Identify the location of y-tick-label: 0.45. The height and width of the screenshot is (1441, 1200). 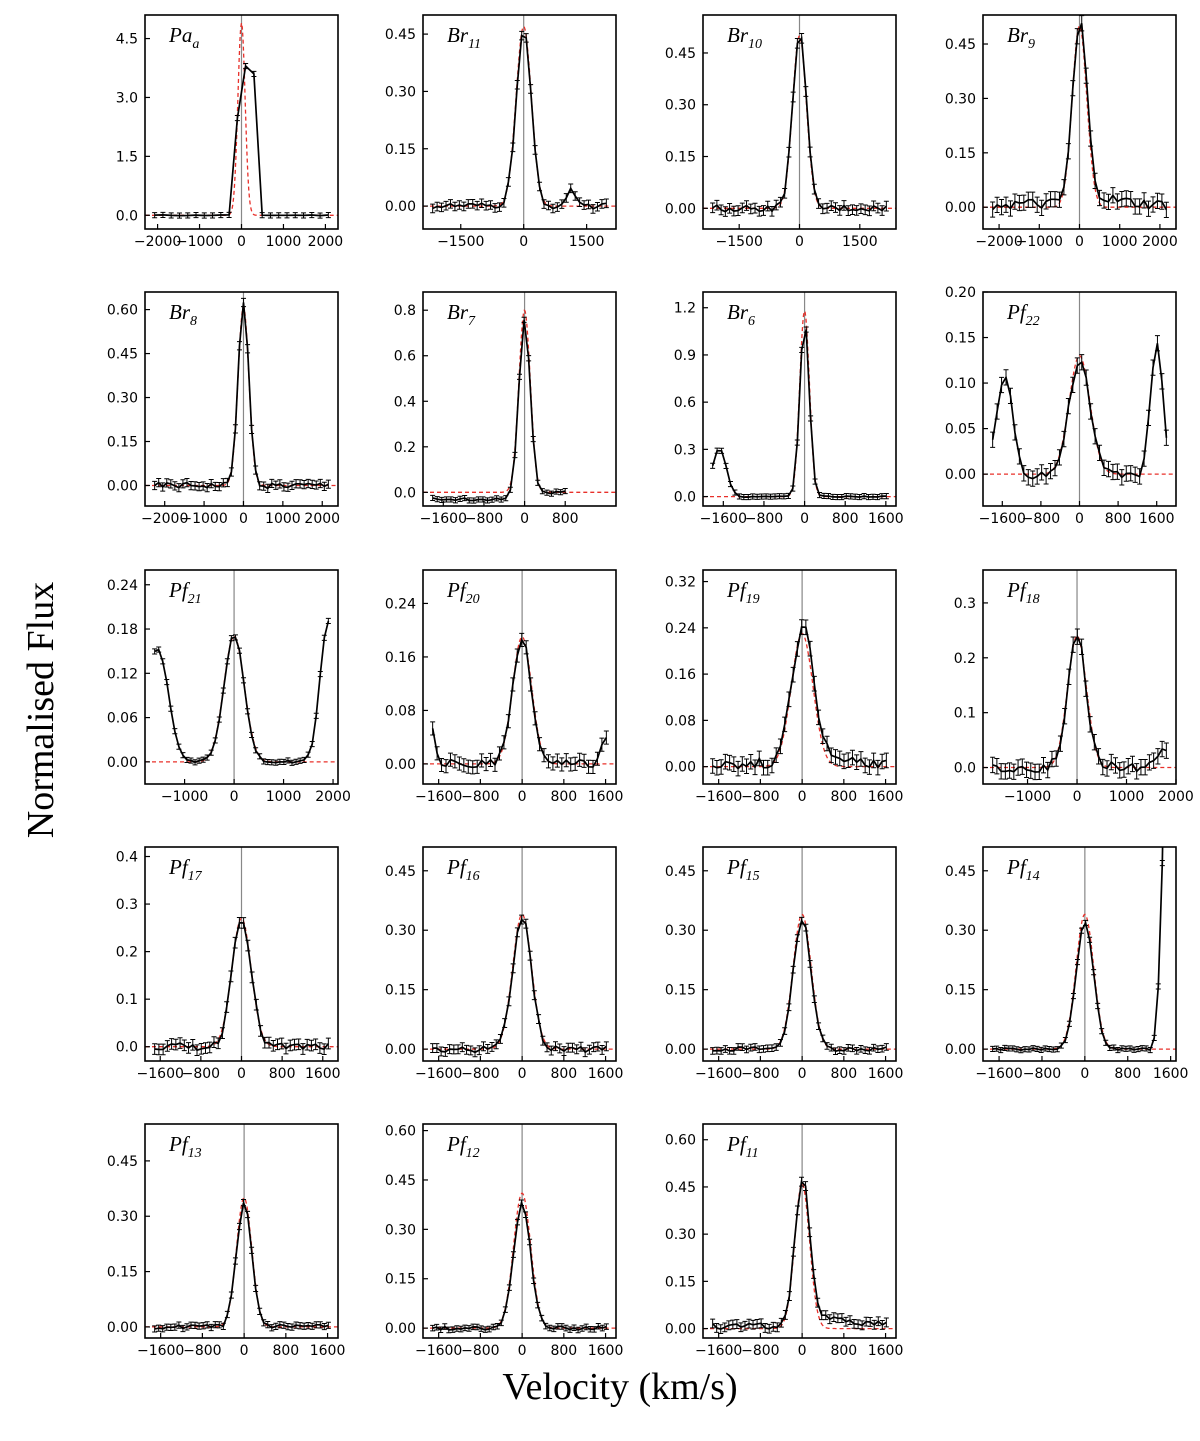
(960, 45).